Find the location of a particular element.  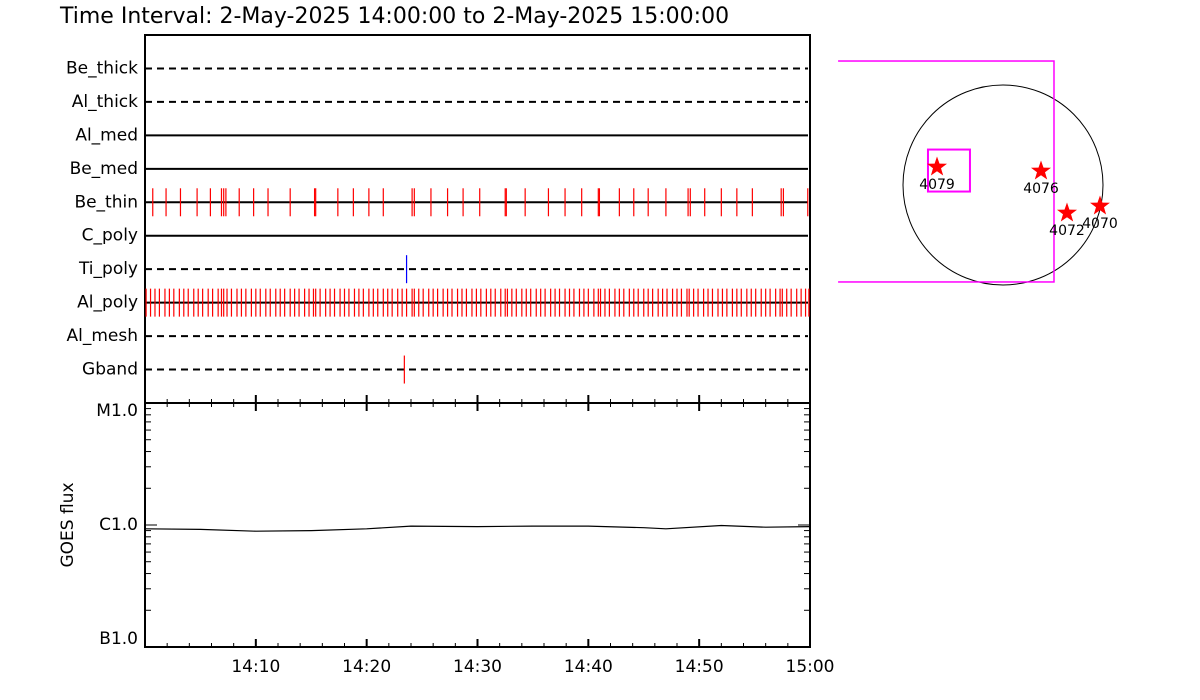

fov-rect is located at coordinates (946, 171).